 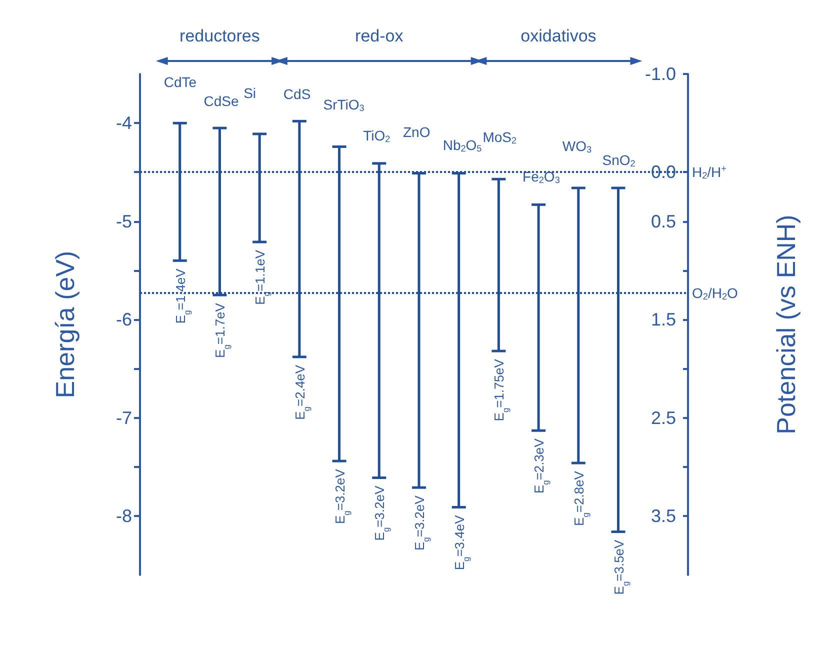 I want to click on y-tick-label: -4, so click(x=124, y=123).